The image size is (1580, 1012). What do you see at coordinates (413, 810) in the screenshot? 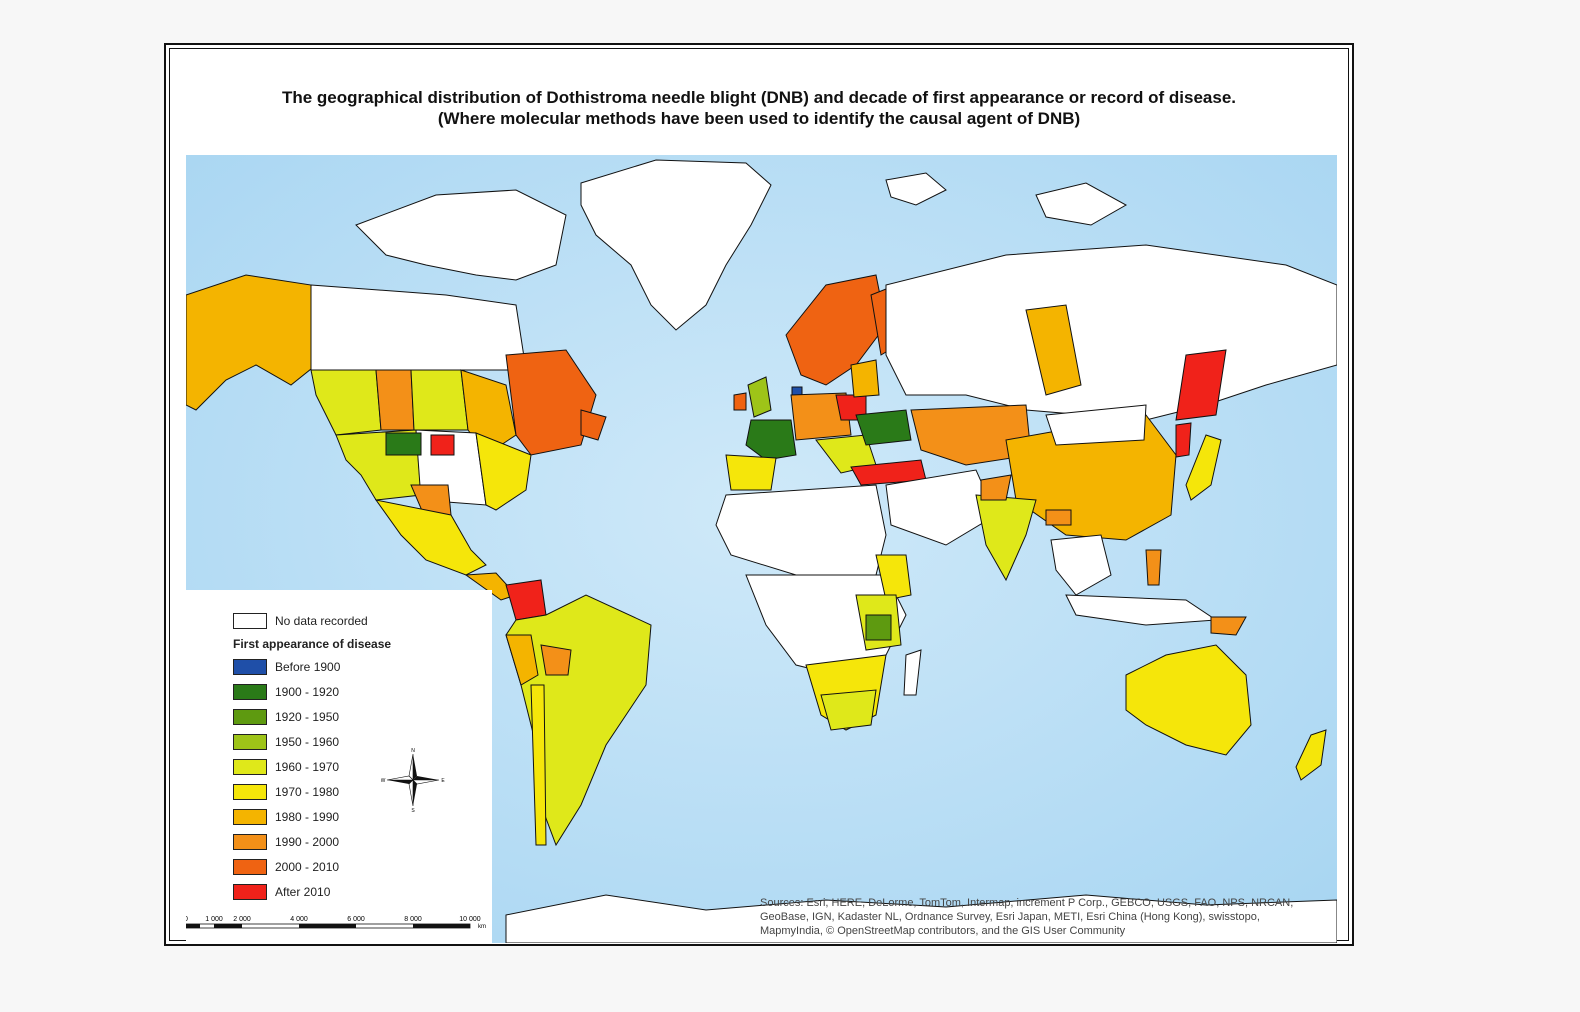
I see `compass-s: S` at bounding box center [413, 810].